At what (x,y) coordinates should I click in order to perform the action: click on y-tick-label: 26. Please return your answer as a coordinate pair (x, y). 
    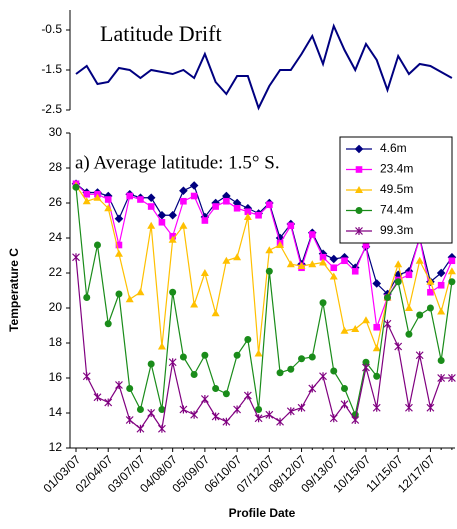
    Looking at the image, I should click on (56, 202).